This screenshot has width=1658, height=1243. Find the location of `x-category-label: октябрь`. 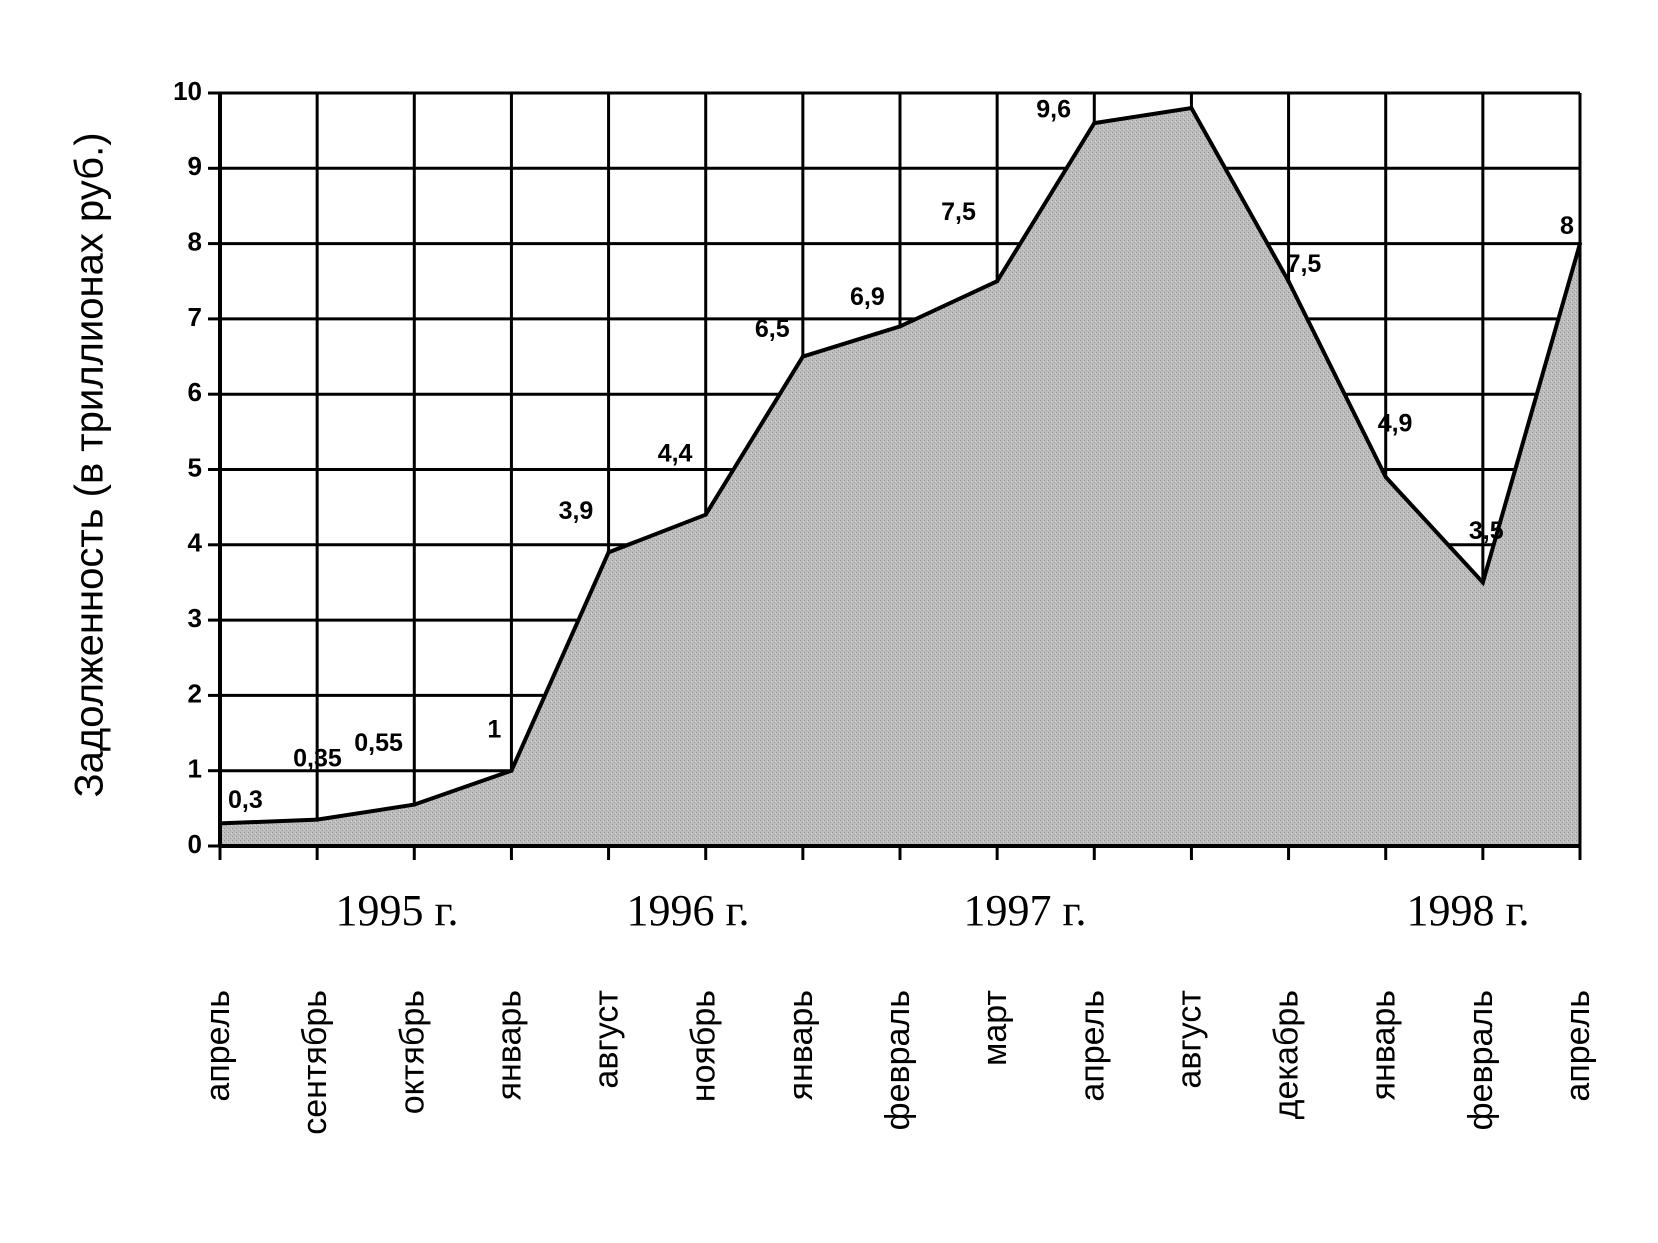

x-category-label: октябрь is located at coordinates (412, 1052).